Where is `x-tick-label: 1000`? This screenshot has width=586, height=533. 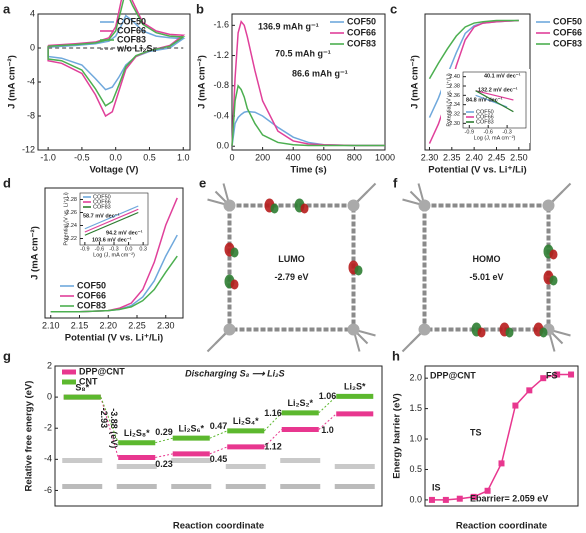
x-tick-label: 1000 is located at coordinates (385, 157).